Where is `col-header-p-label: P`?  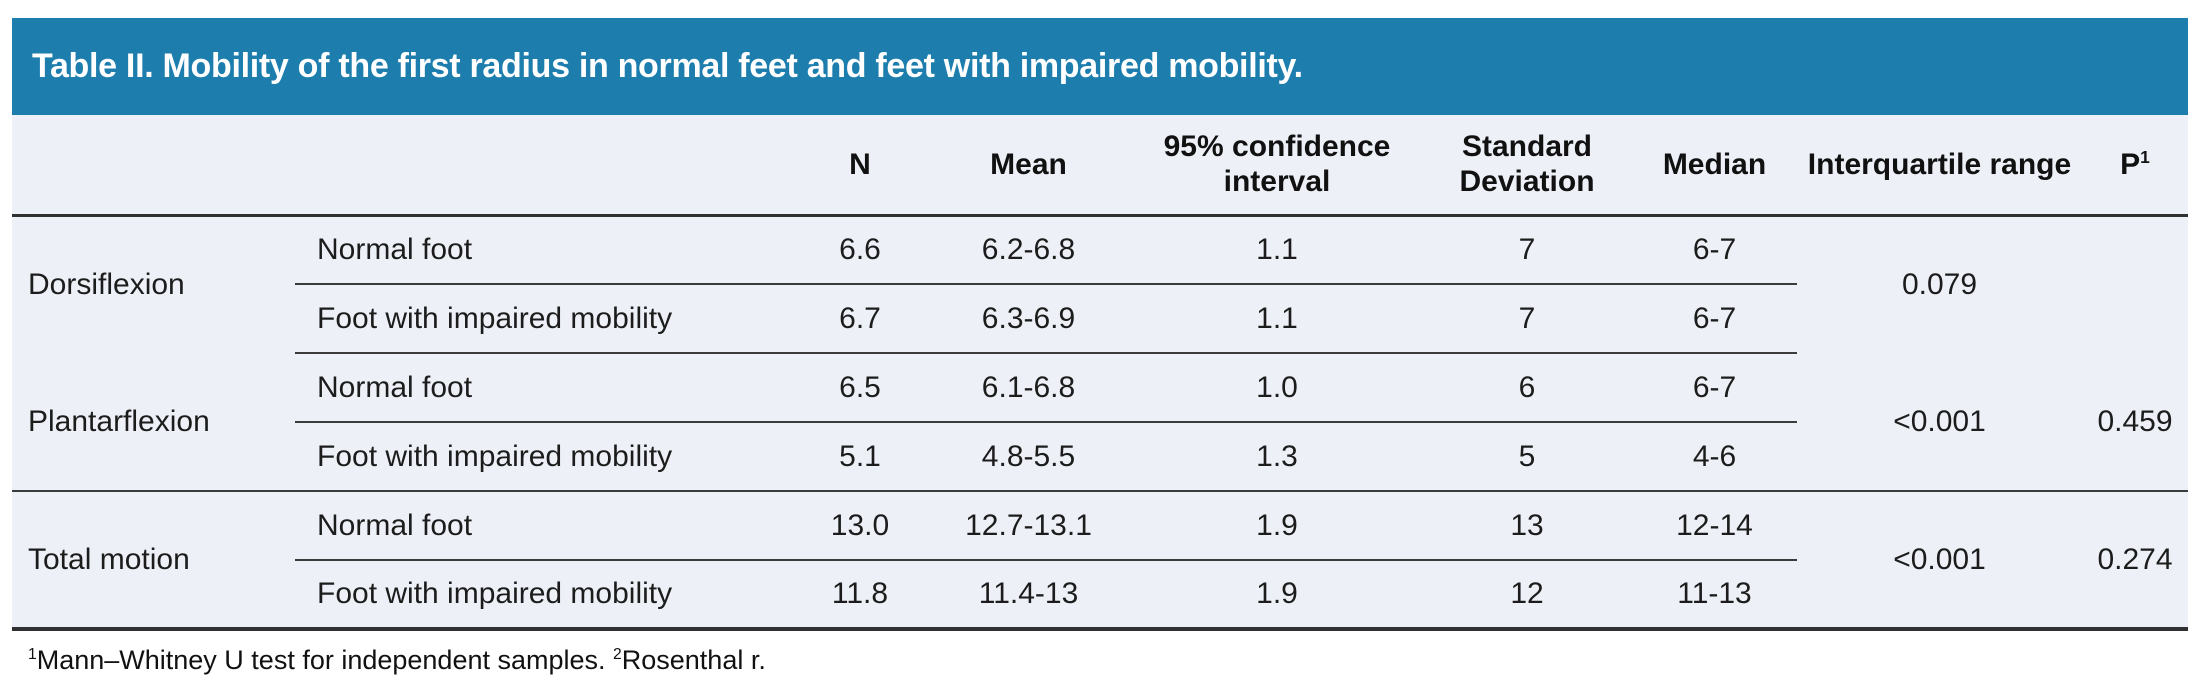 col-header-p-label: P is located at coordinates (2130, 164).